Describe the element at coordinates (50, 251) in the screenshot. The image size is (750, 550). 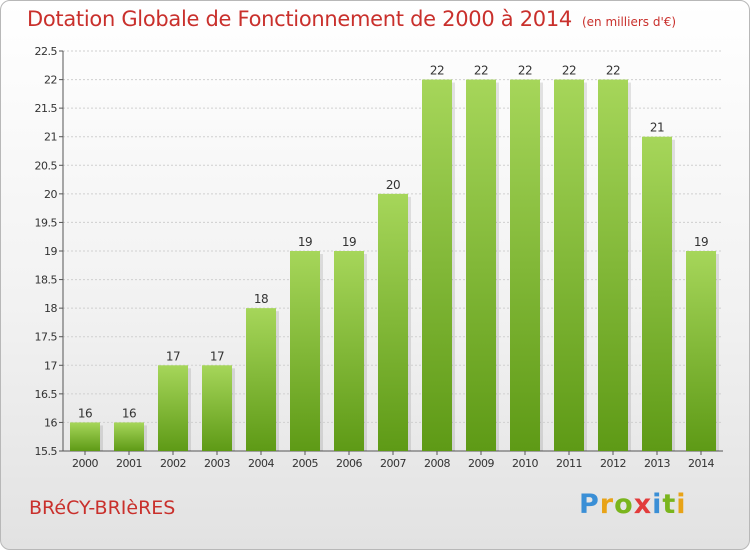
I see `y-tick-label: 19` at that location.